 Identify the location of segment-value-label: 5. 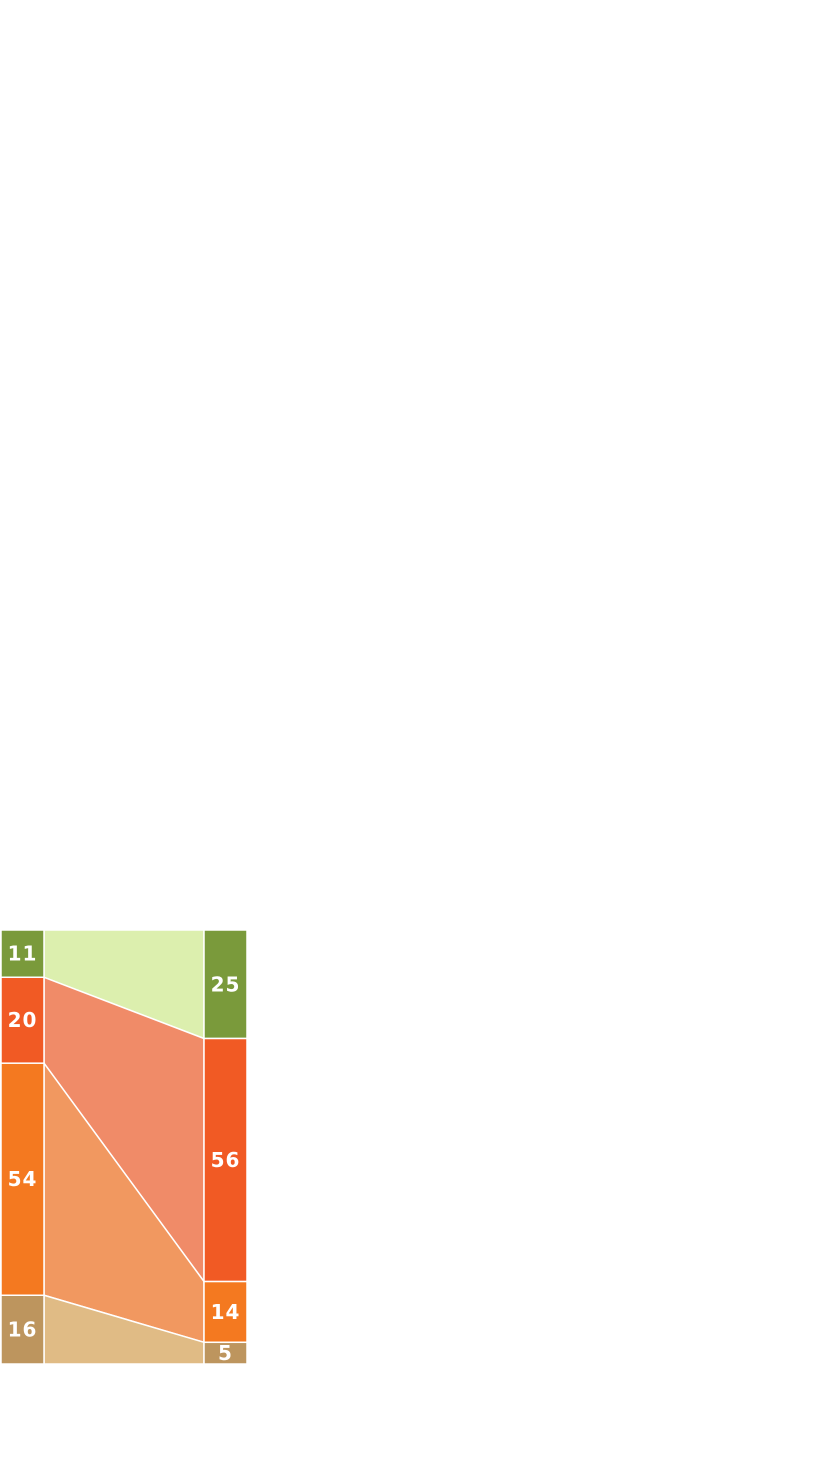
(225, 1353).